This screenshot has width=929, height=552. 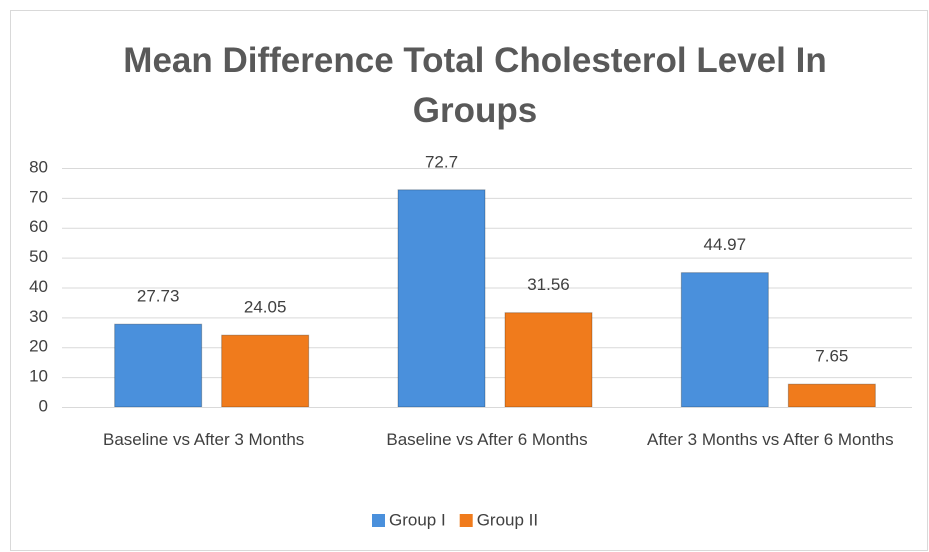 I want to click on data-label: 72.7, so click(x=441, y=161).